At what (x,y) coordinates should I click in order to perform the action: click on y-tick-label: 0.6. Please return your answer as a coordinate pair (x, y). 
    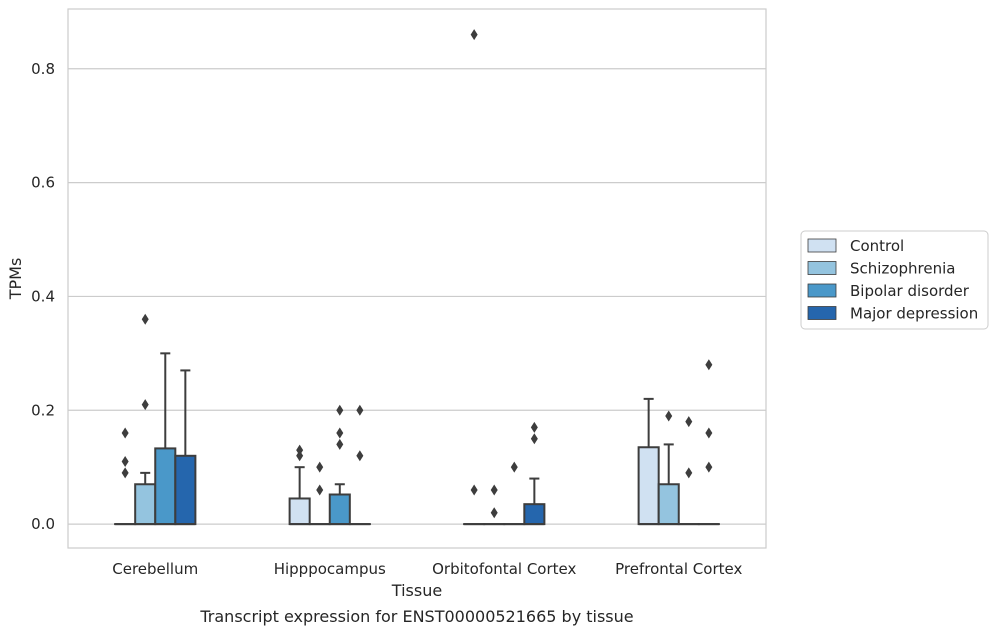
    Looking at the image, I should click on (43, 183).